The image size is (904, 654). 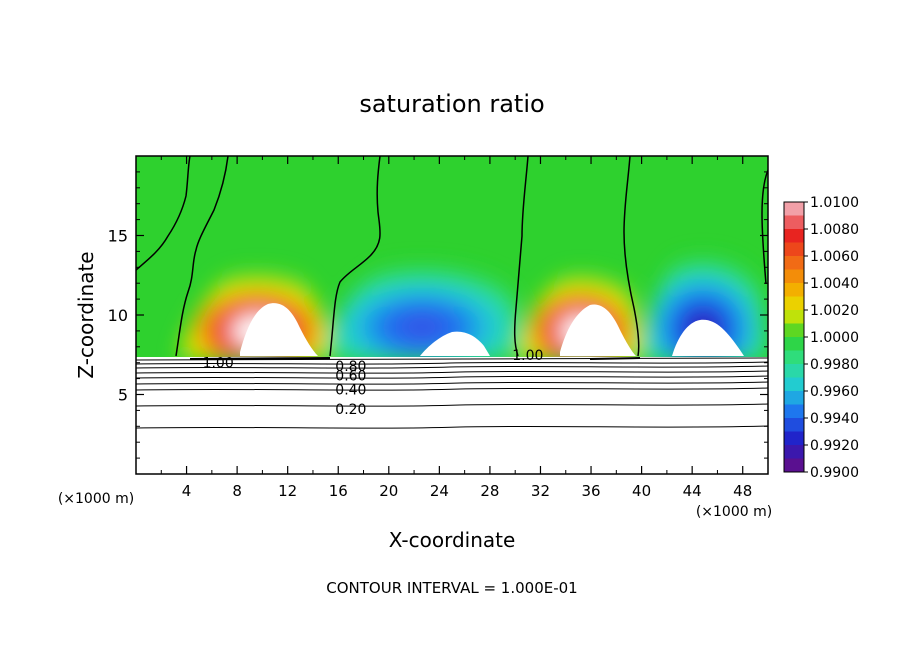 I want to click on x-tick-label: 44, so click(x=692, y=491).